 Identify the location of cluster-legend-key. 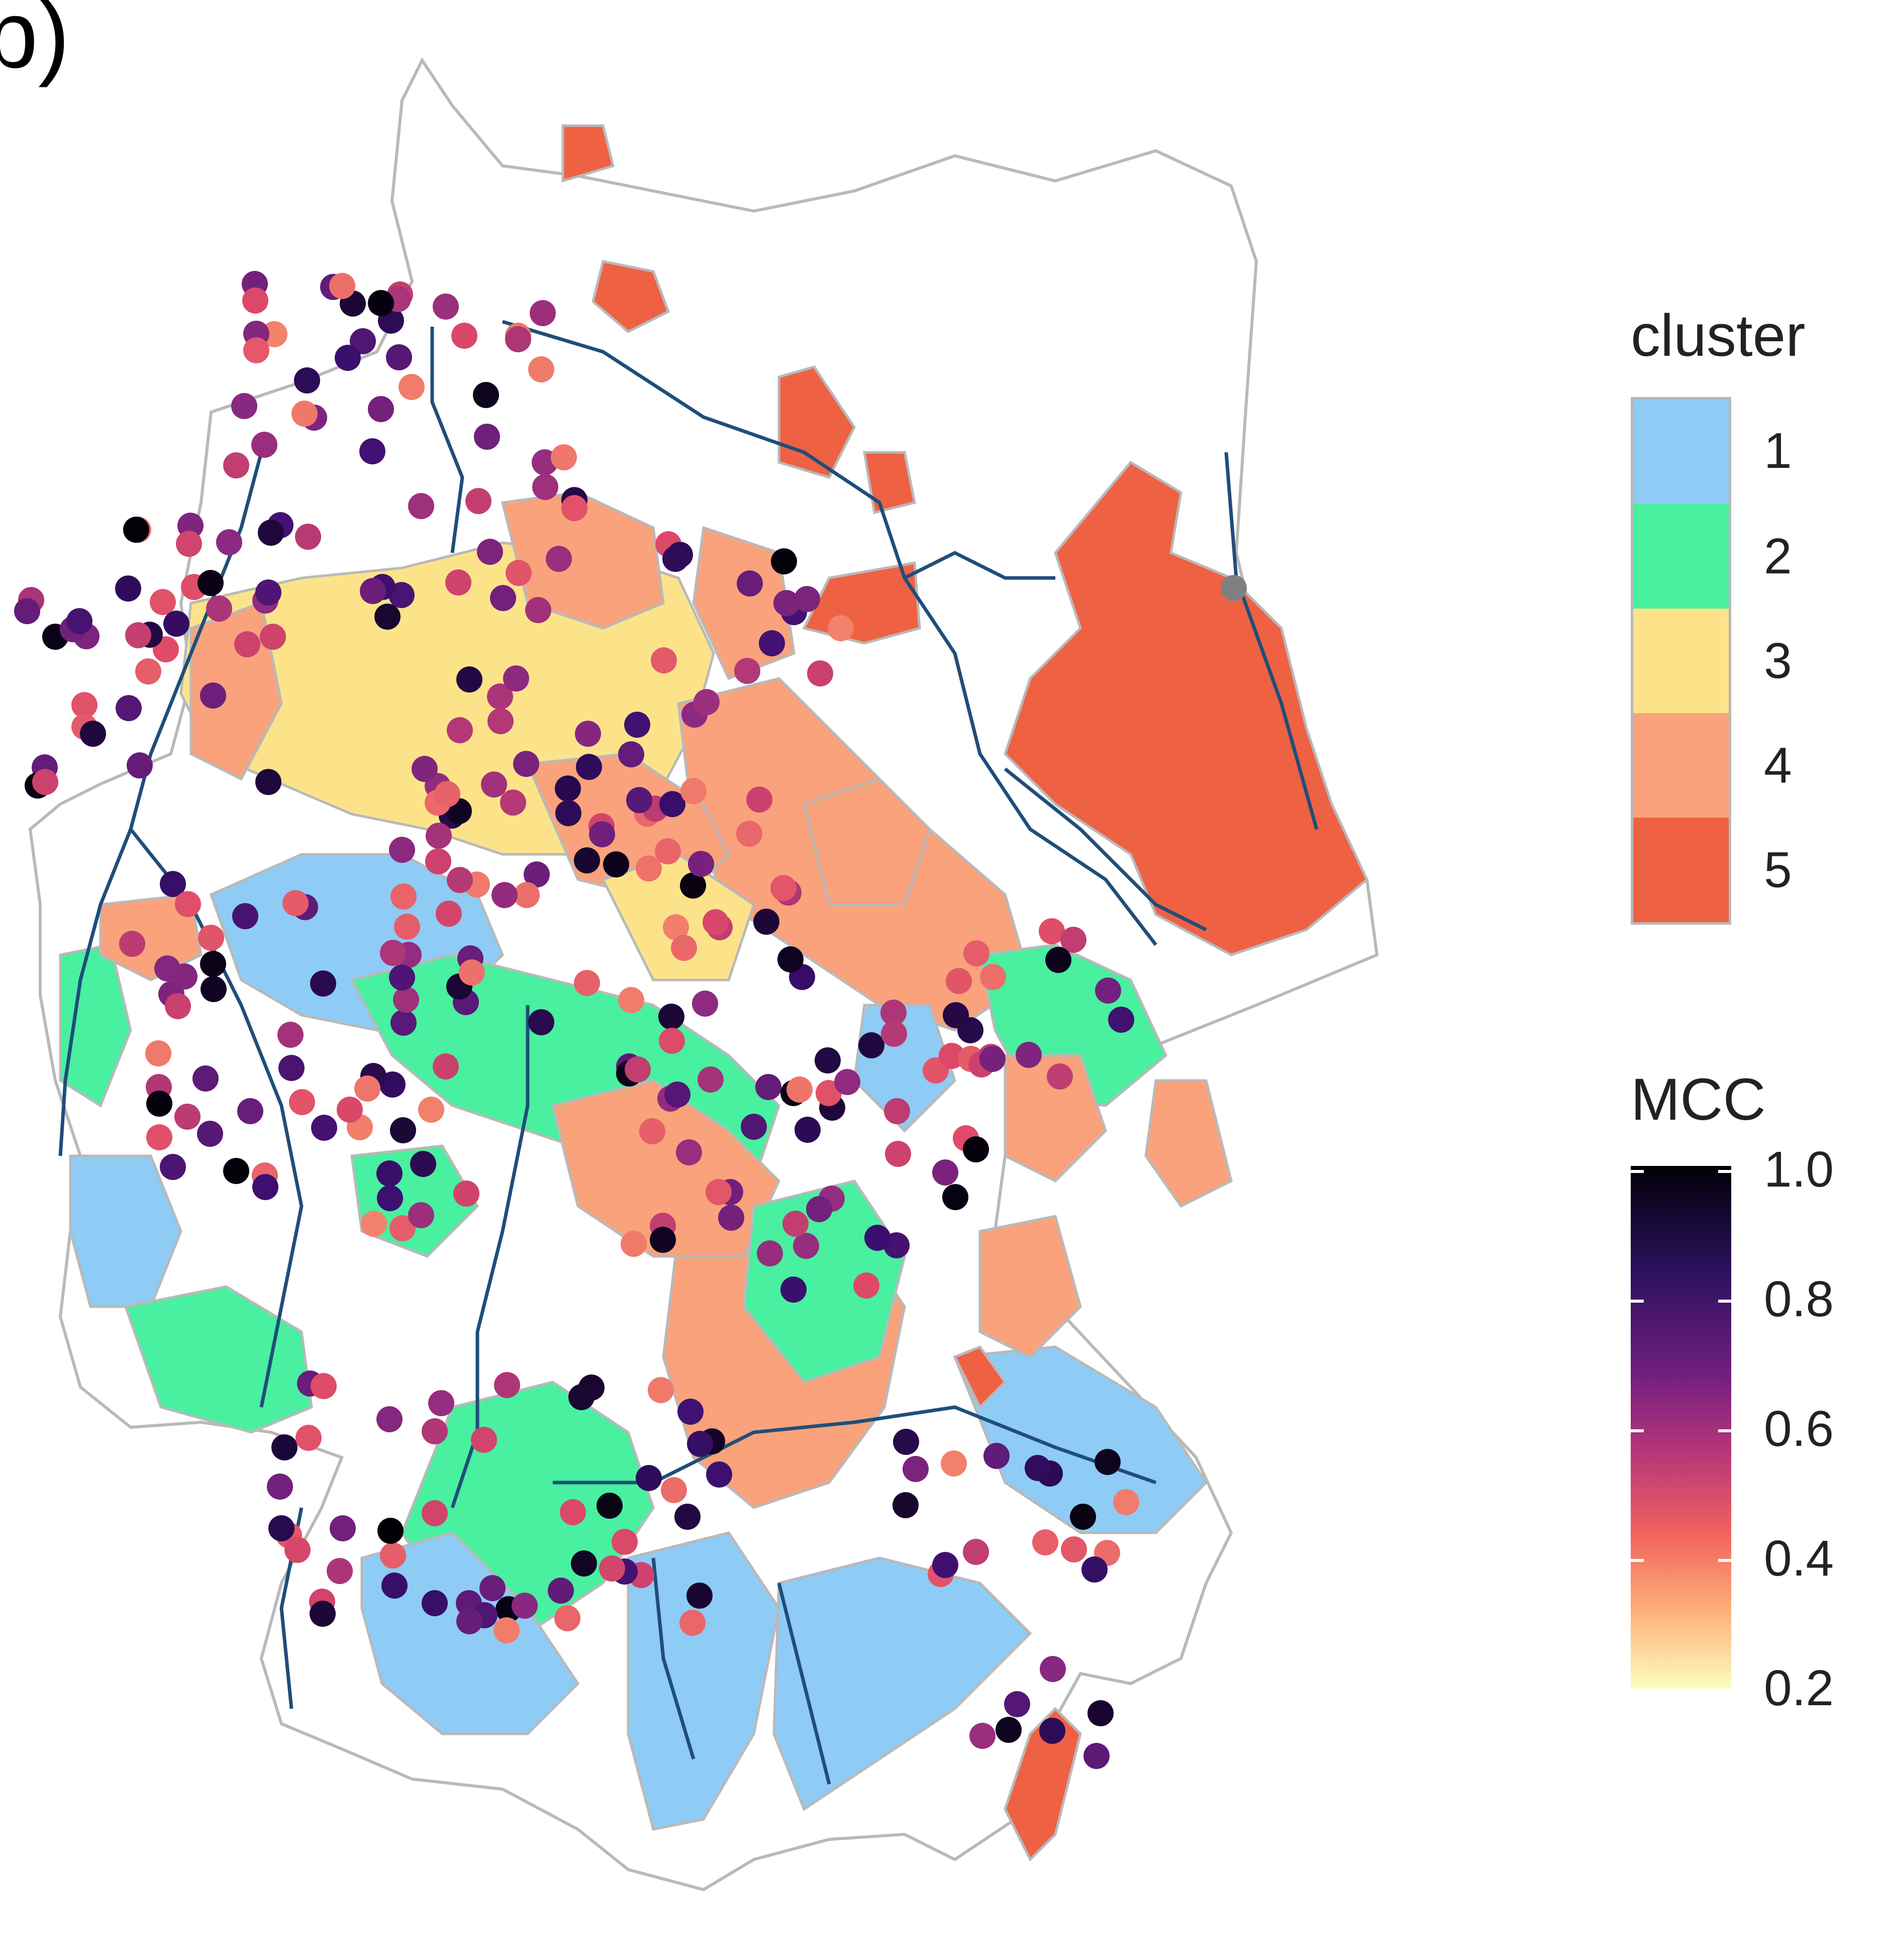
(1681, 661).